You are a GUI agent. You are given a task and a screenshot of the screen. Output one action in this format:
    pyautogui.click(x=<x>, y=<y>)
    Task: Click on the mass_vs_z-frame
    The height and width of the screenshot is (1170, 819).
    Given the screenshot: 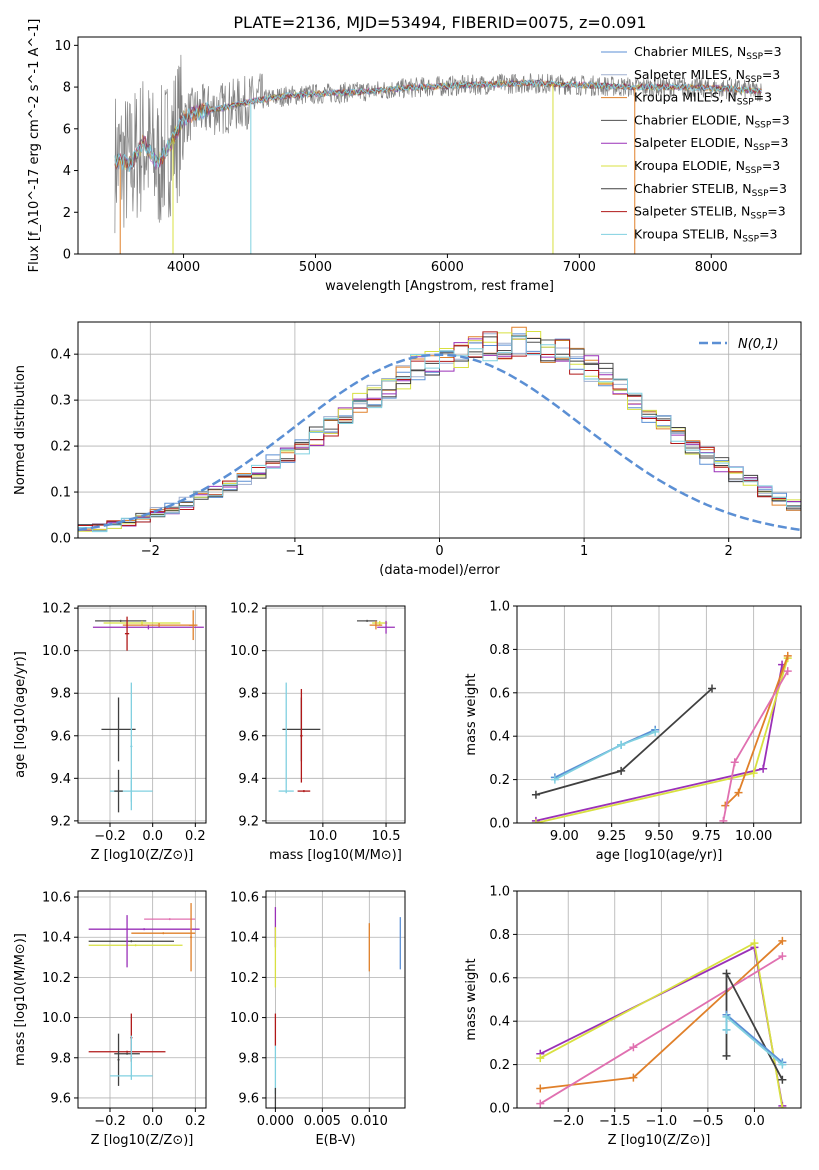 What is the action you would take?
    pyautogui.click(x=142, y=999)
    